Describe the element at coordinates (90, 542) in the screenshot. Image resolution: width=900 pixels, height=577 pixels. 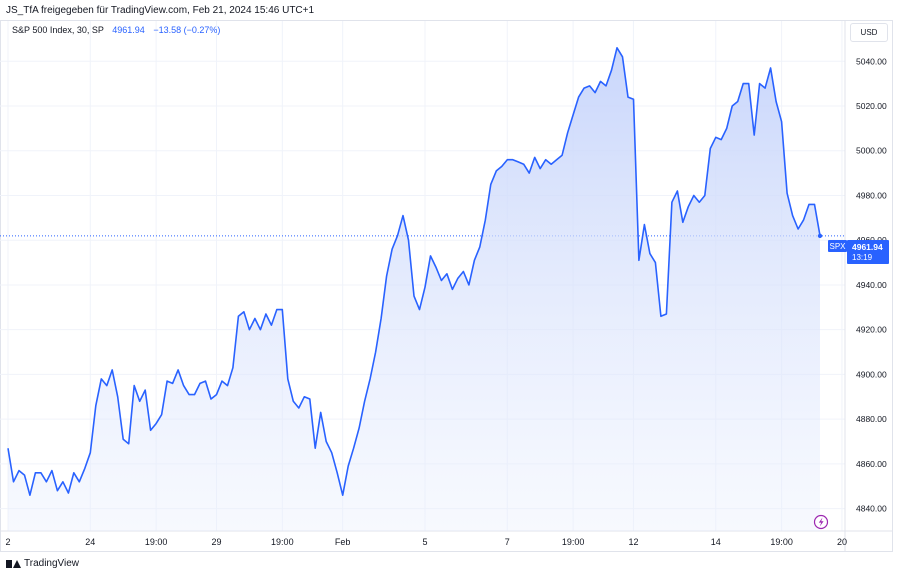
I see `x-tick-label: 24` at that location.